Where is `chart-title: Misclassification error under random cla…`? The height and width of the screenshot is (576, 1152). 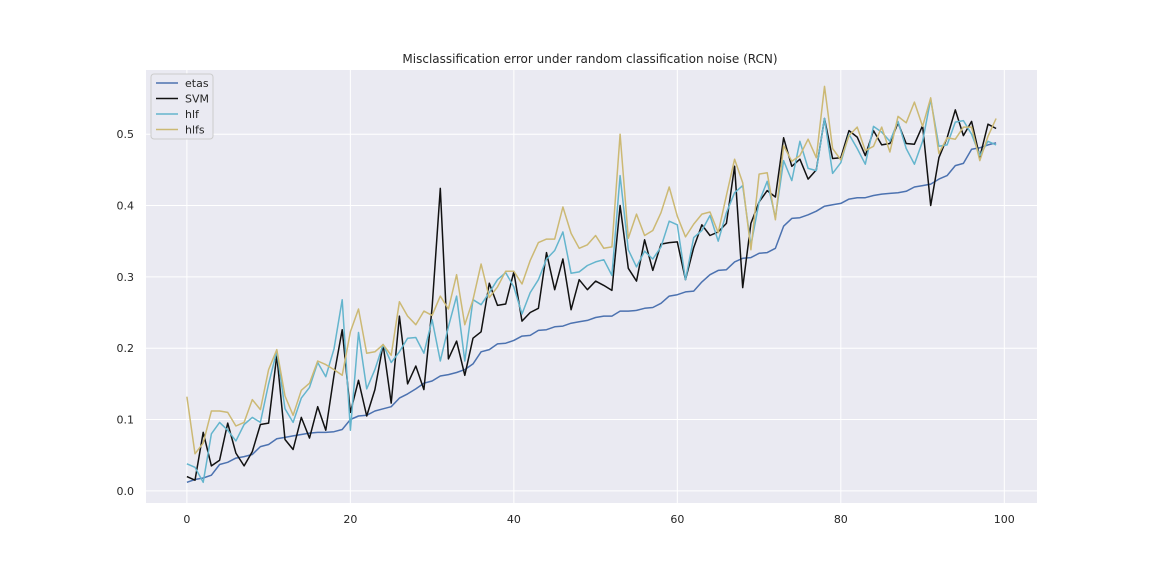 chart-title: Misclassification error under random cla… is located at coordinates (589, 59).